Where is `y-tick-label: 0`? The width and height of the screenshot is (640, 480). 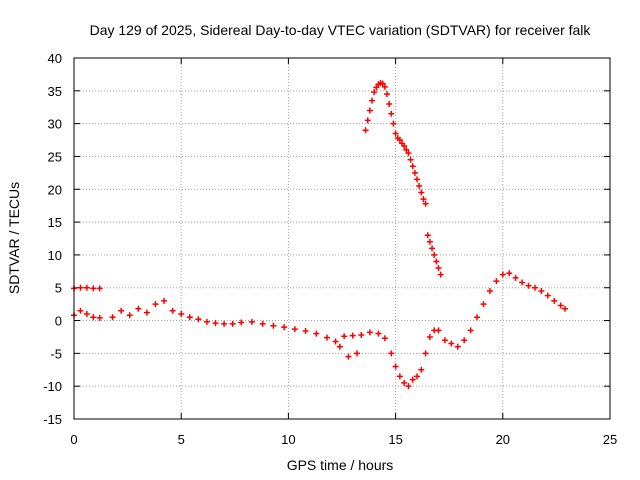
y-tick-label: 0 is located at coordinates (58, 321).